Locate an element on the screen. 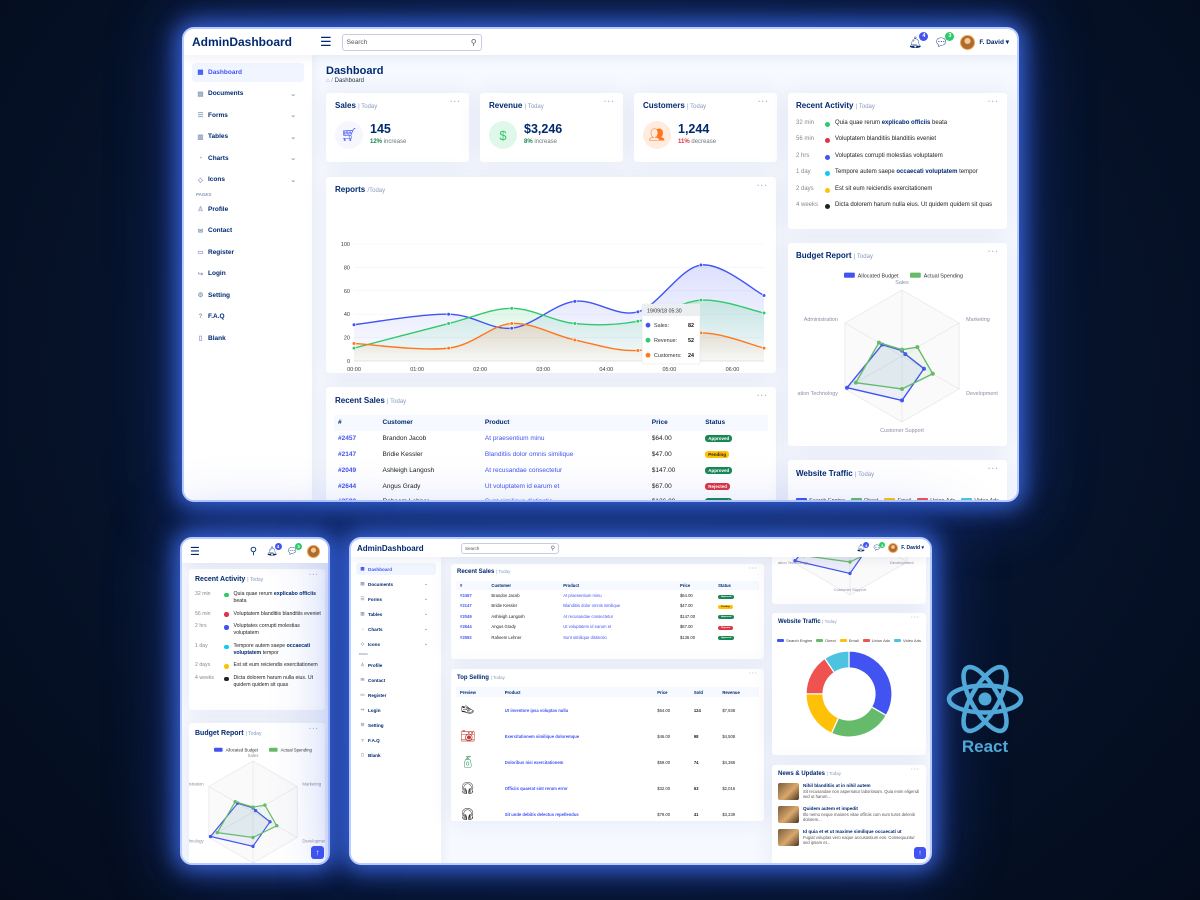  sidebar-item-blank: ▯ Blank is located at coordinates (396, 755).